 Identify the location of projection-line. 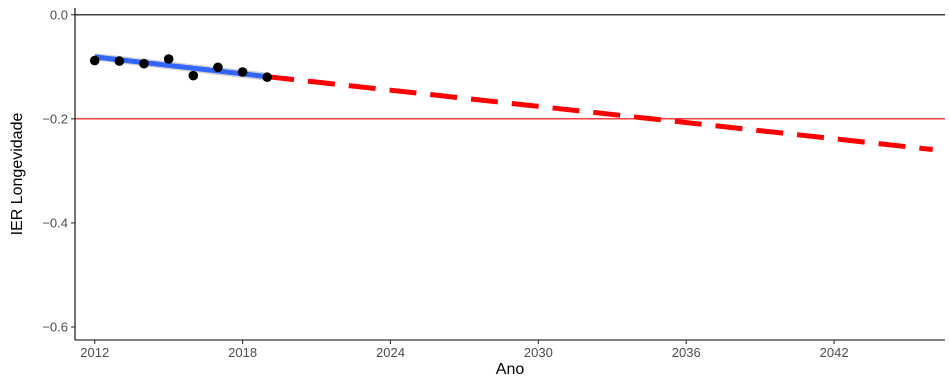
(599, 113).